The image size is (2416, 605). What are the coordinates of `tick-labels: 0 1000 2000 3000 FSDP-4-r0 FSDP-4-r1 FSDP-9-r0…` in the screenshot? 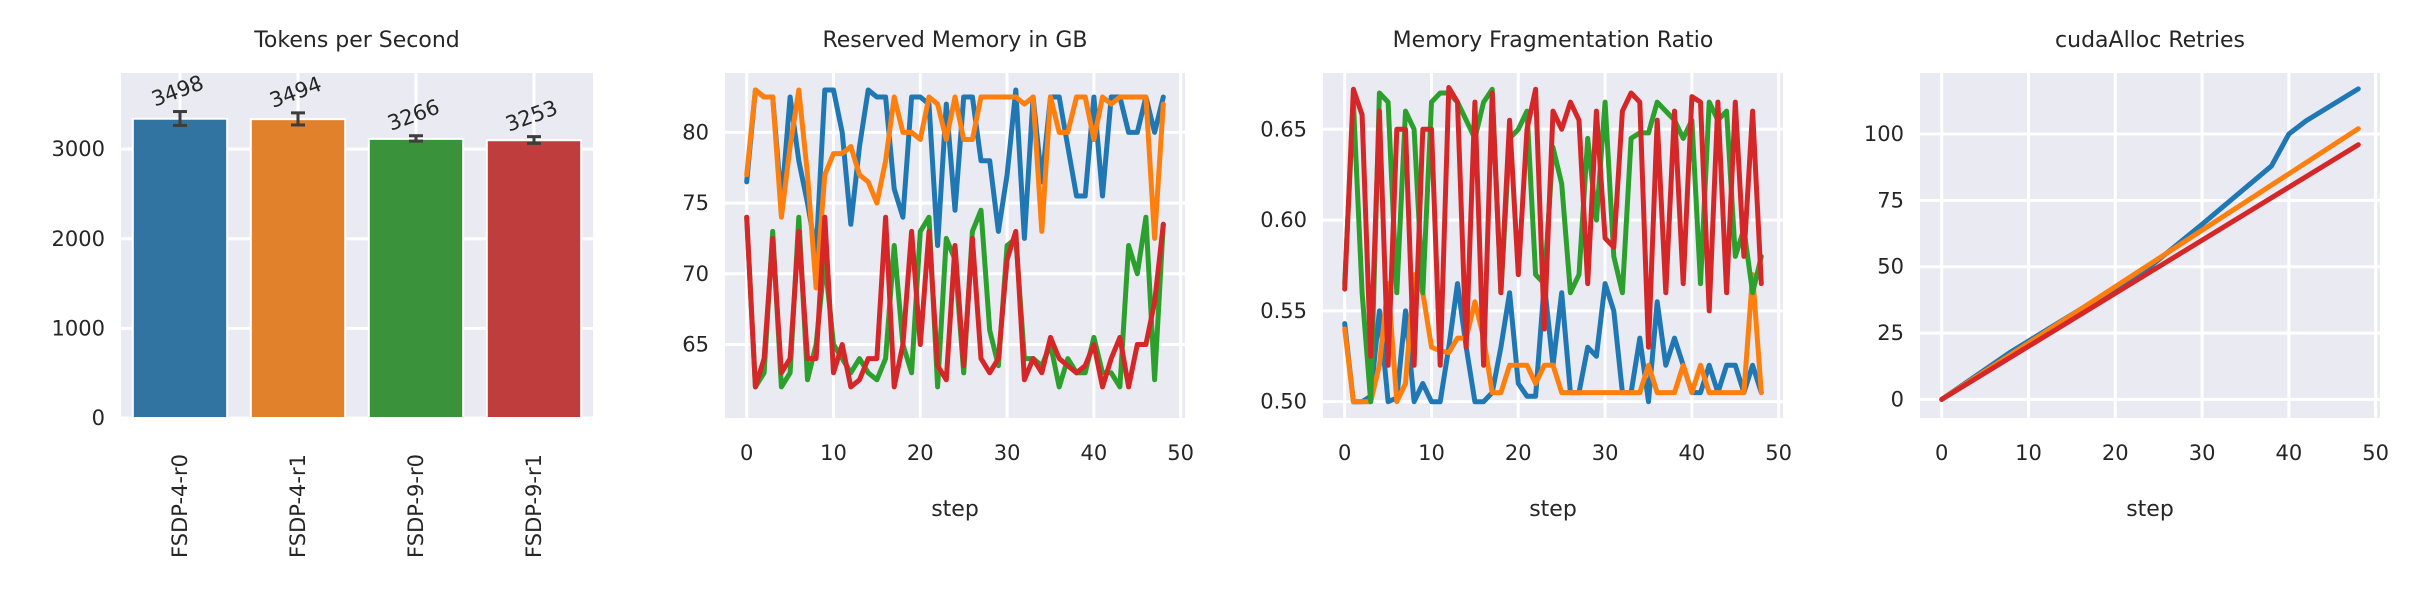 It's located at (299, 347).